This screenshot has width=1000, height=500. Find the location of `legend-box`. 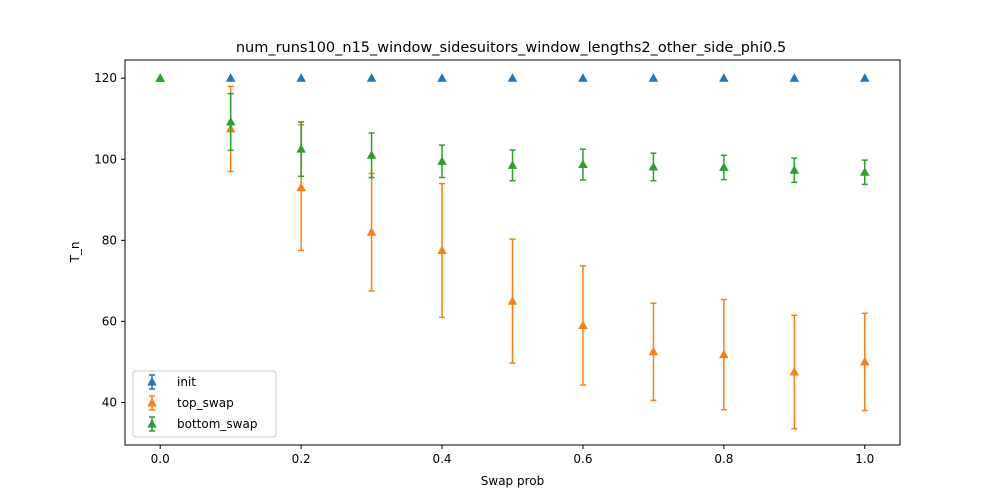

legend-box is located at coordinates (204, 404).